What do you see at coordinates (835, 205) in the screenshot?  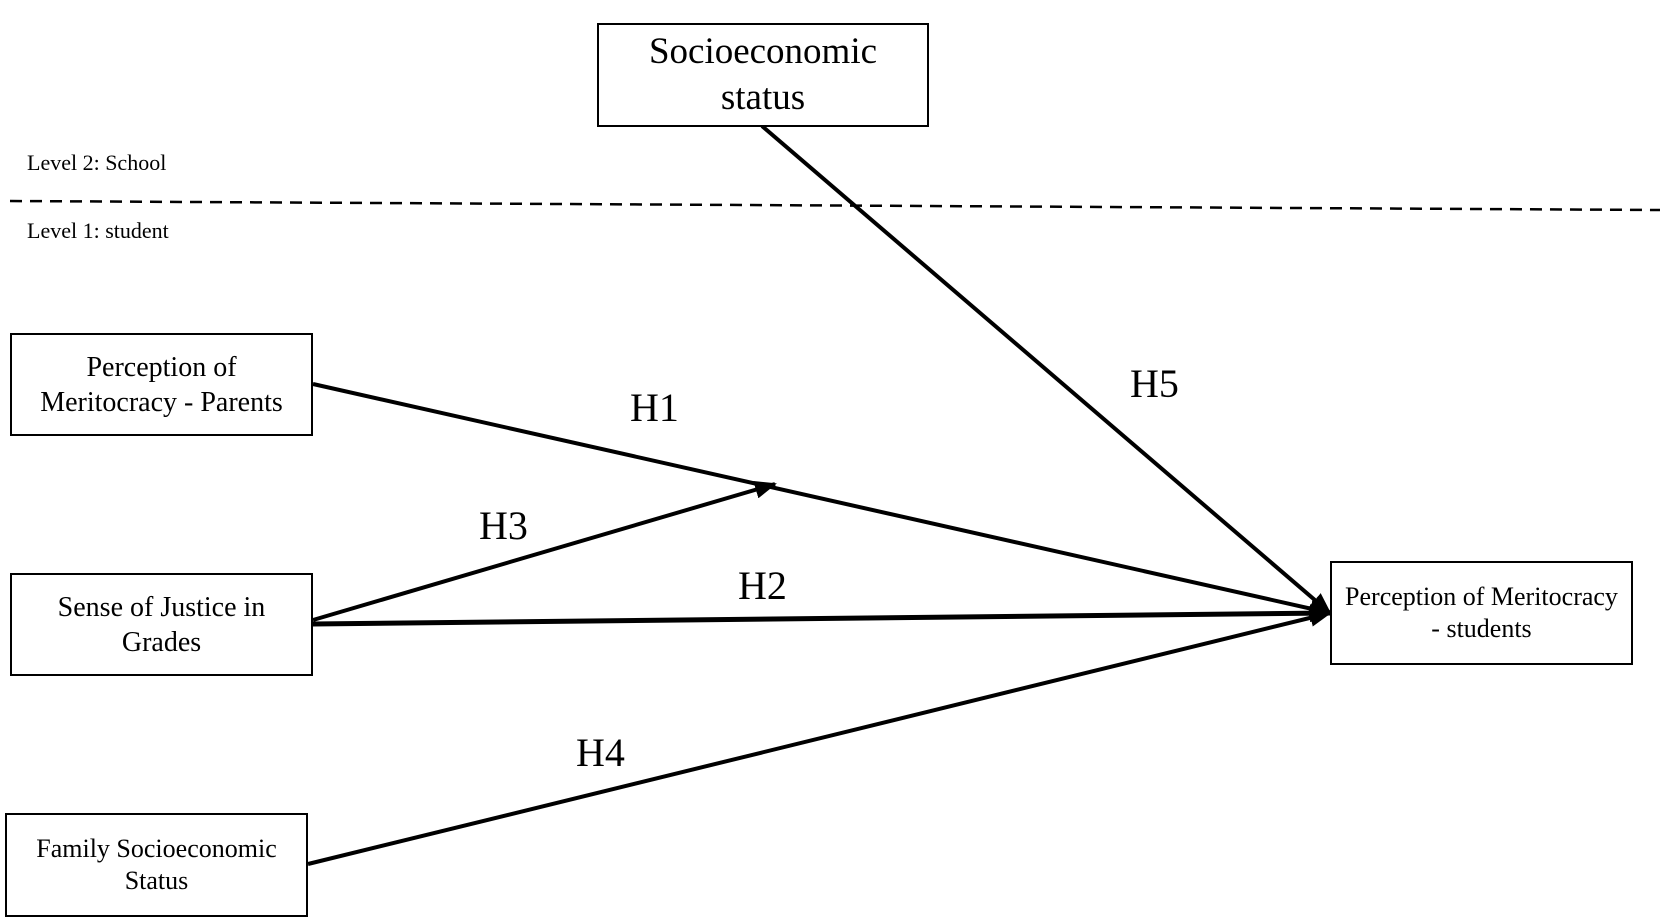 I see `level-divider` at bounding box center [835, 205].